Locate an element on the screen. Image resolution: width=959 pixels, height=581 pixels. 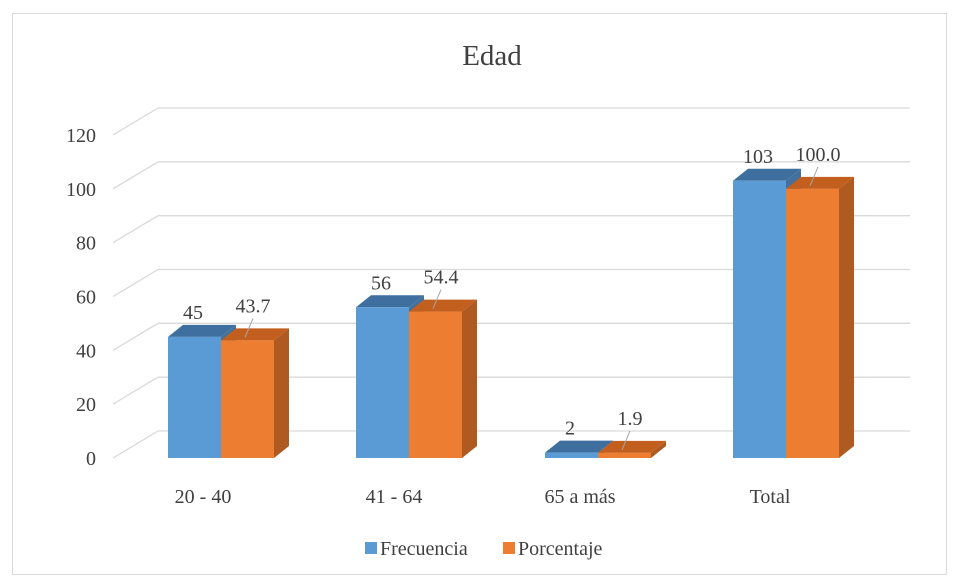
data-label-porcentaje: 100.0 is located at coordinates (818, 155).